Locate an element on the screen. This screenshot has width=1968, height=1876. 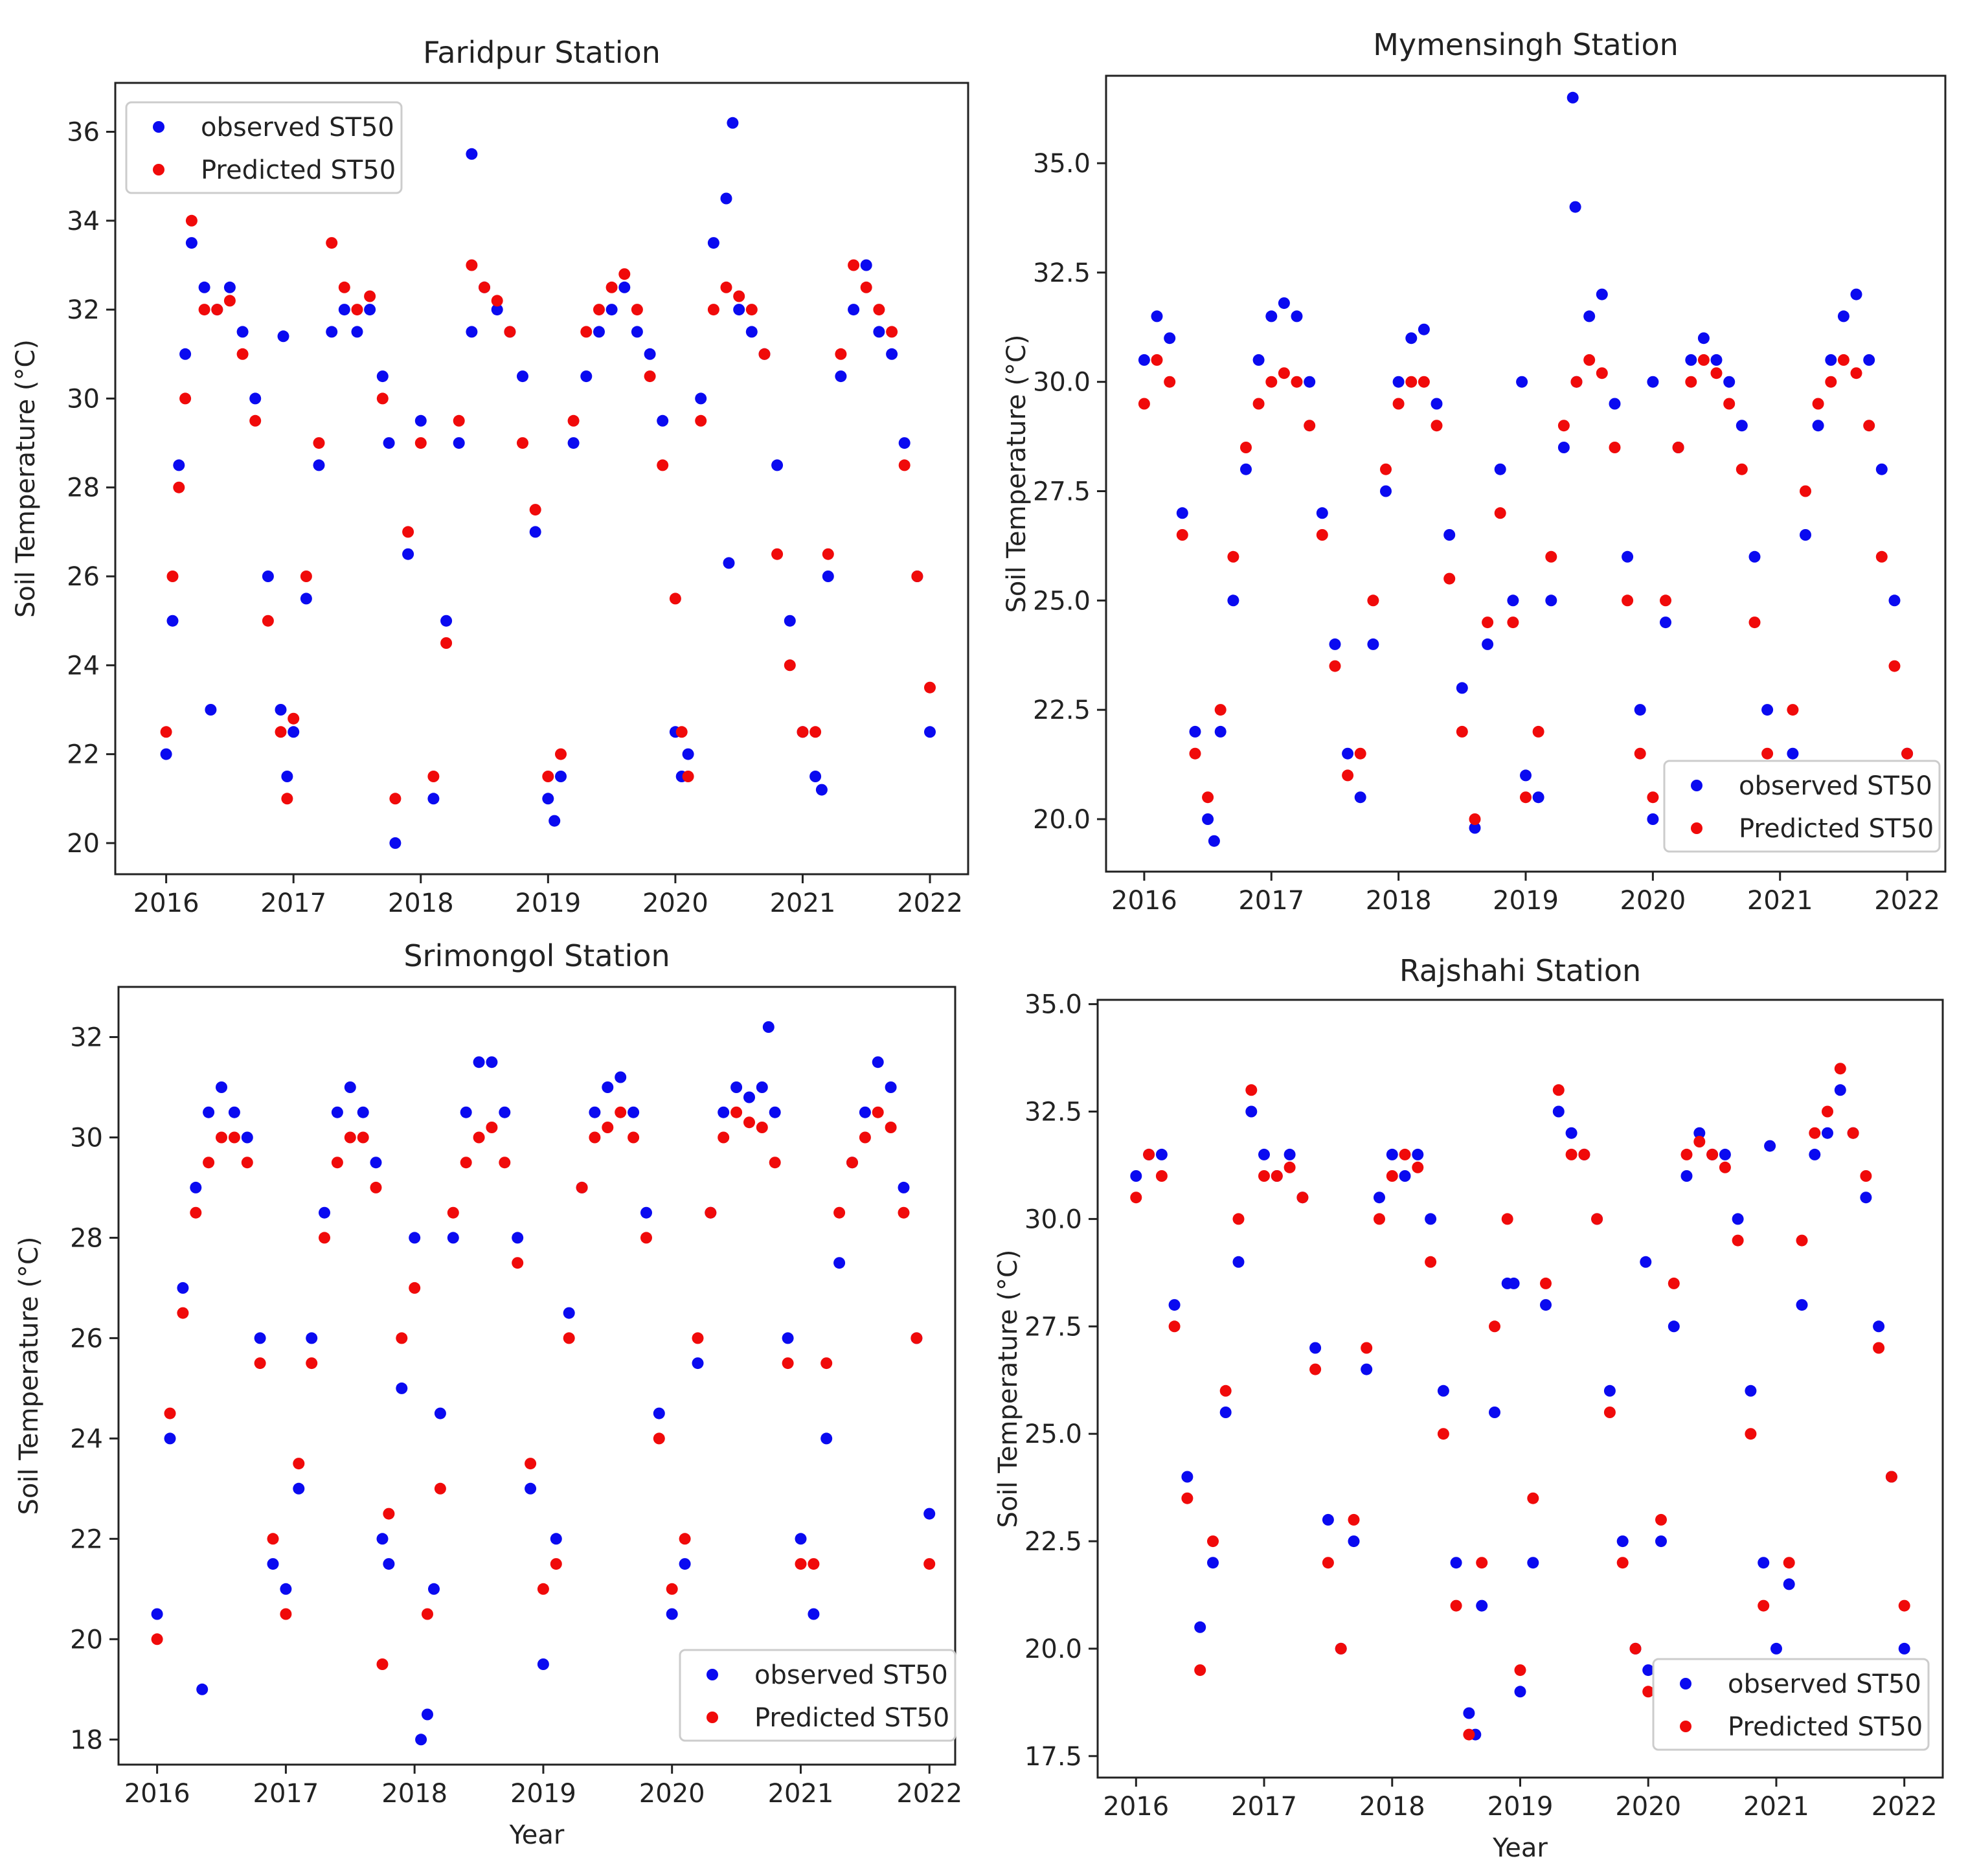
srimongol-x-tick-label: 2016 is located at coordinates (157, 1794).